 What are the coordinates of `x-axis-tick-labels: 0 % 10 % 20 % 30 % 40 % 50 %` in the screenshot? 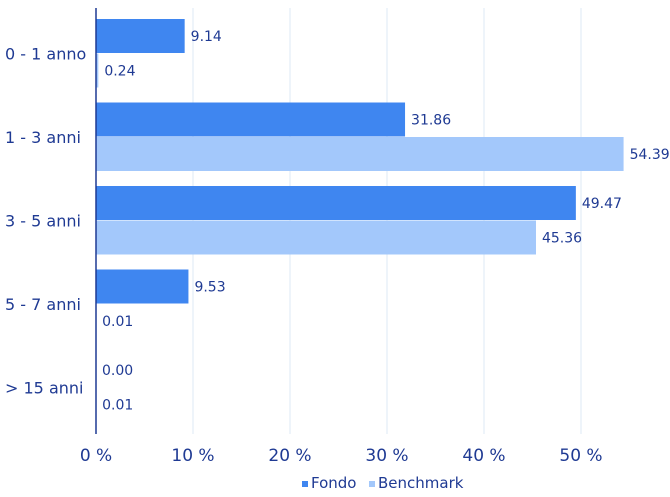 It's located at (341, 456).